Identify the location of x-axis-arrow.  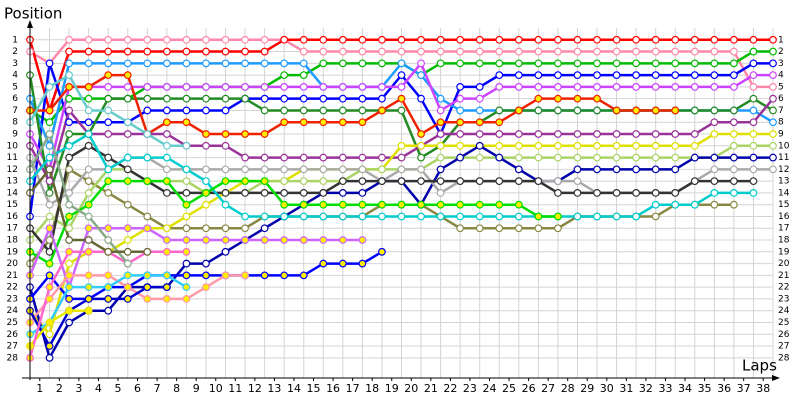
(776, 378).